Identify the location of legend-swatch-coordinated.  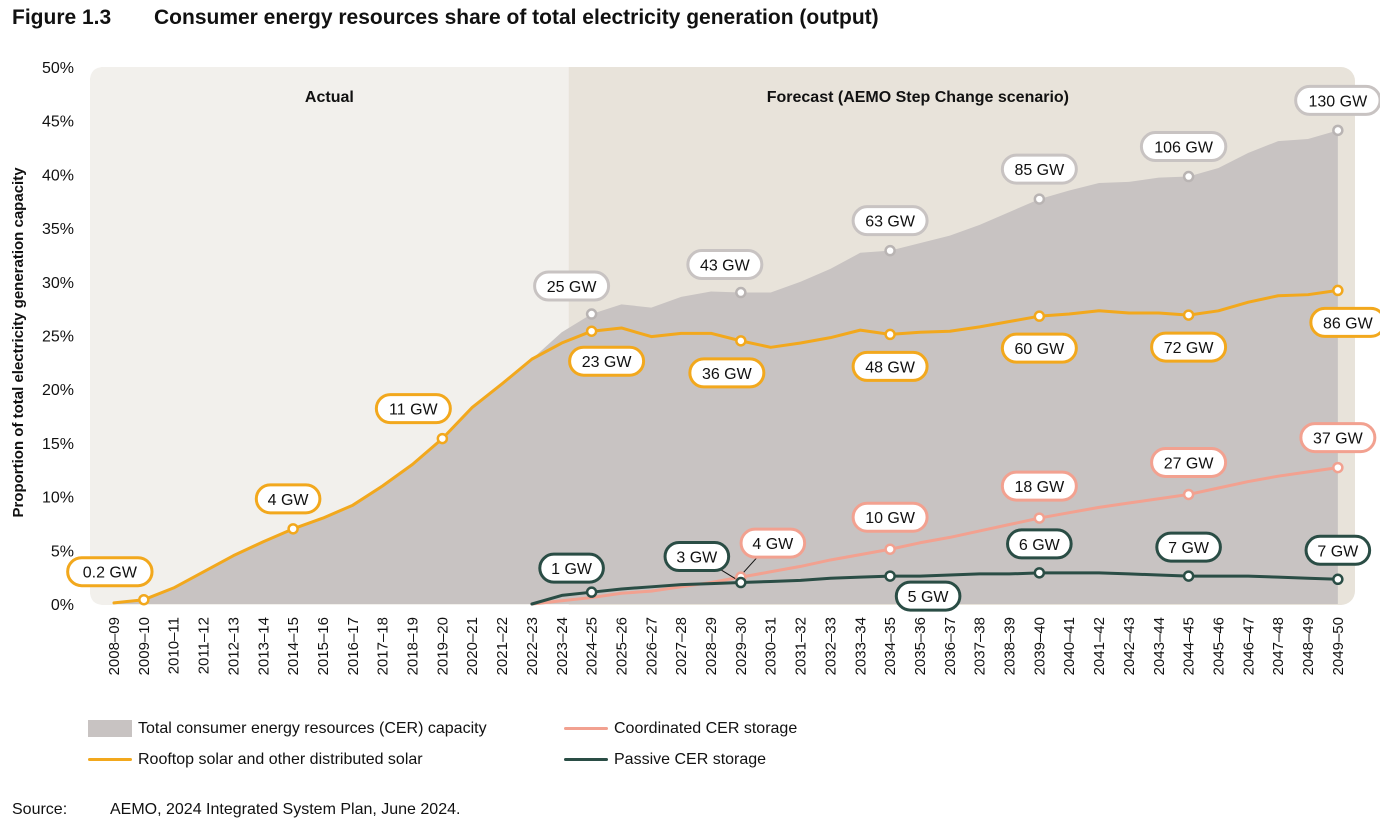
(586, 729).